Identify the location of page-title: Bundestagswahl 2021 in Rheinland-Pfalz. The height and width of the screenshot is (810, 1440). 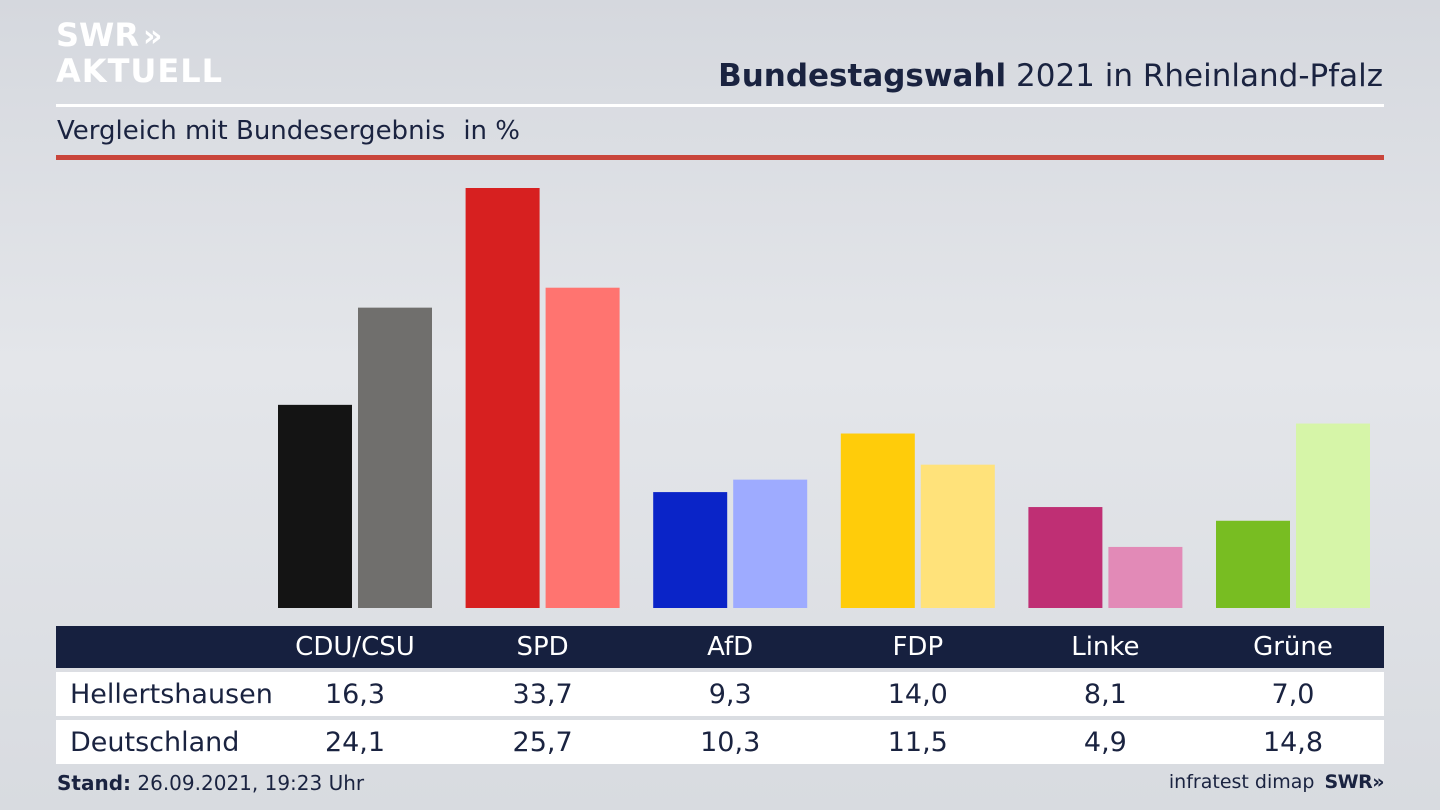
(1050, 76).